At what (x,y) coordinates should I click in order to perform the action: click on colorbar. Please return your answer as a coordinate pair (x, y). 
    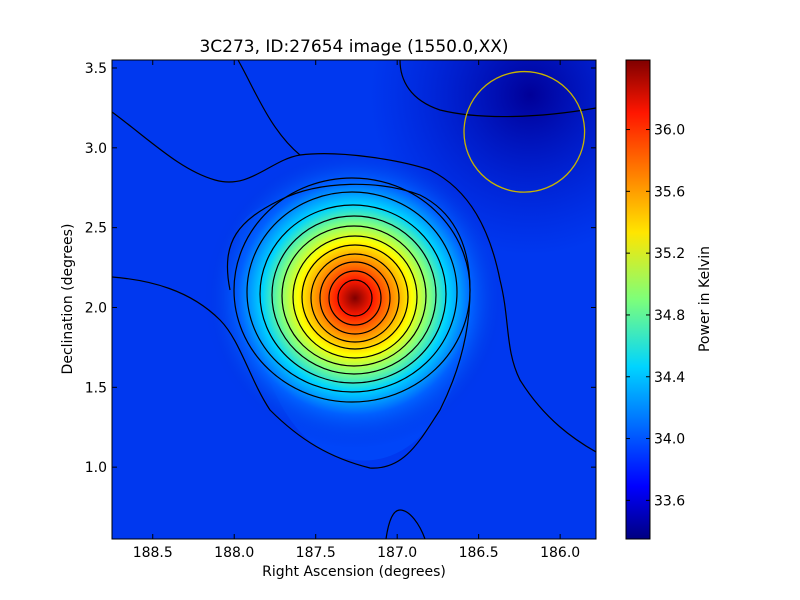
    Looking at the image, I should click on (638, 299).